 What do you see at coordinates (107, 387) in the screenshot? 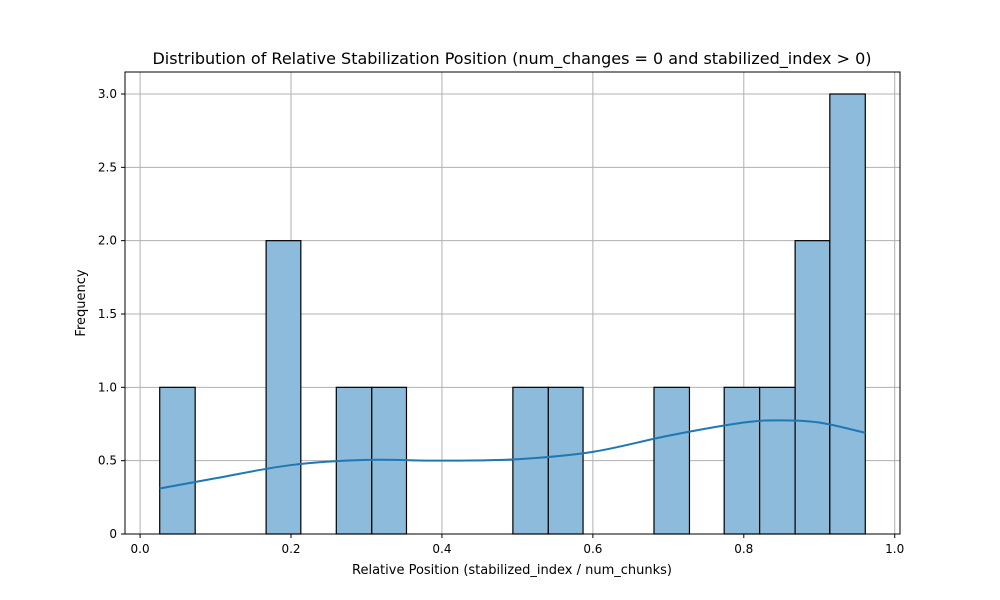
I see `y-tick-label: 1.0` at bounding box center [107, 387].